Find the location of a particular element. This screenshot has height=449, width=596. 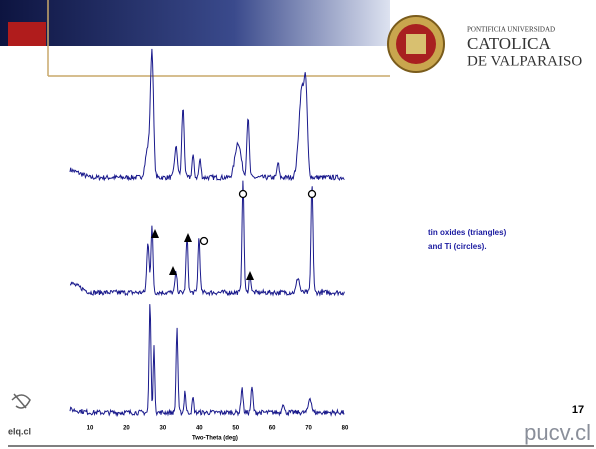

x-tick-label: 60 is located at coordinates (272, 429).